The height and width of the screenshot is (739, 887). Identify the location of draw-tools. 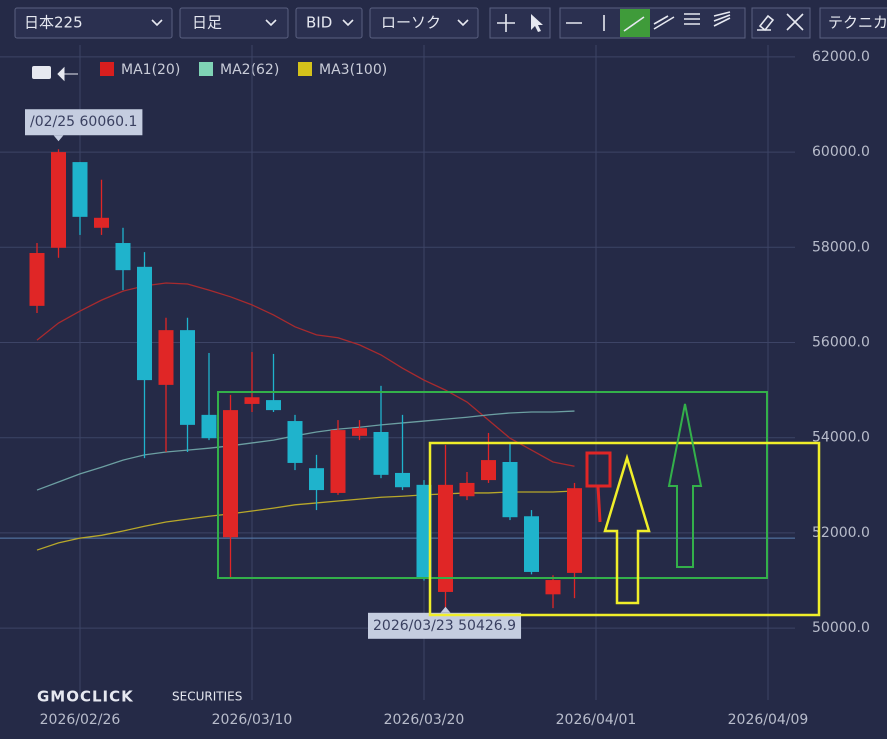
(652, 23).